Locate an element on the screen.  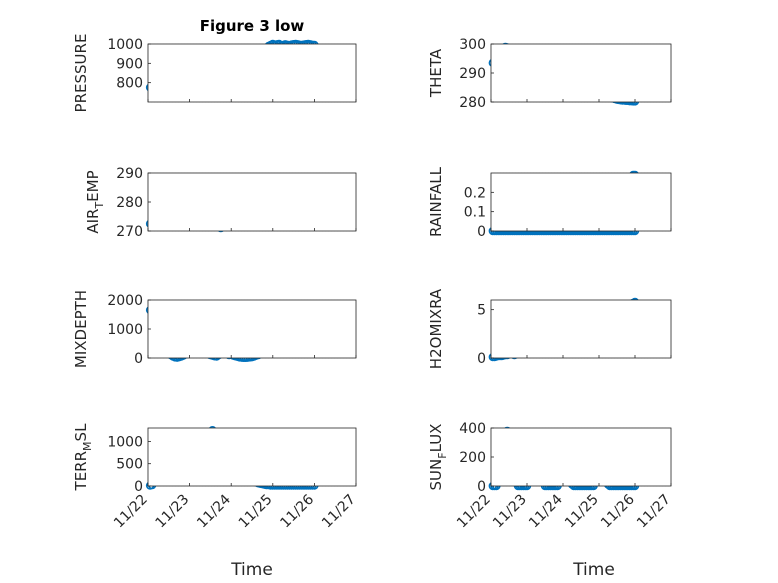
subplot-theta: 280 290 300 THETA is located at coordinates (549, 74).